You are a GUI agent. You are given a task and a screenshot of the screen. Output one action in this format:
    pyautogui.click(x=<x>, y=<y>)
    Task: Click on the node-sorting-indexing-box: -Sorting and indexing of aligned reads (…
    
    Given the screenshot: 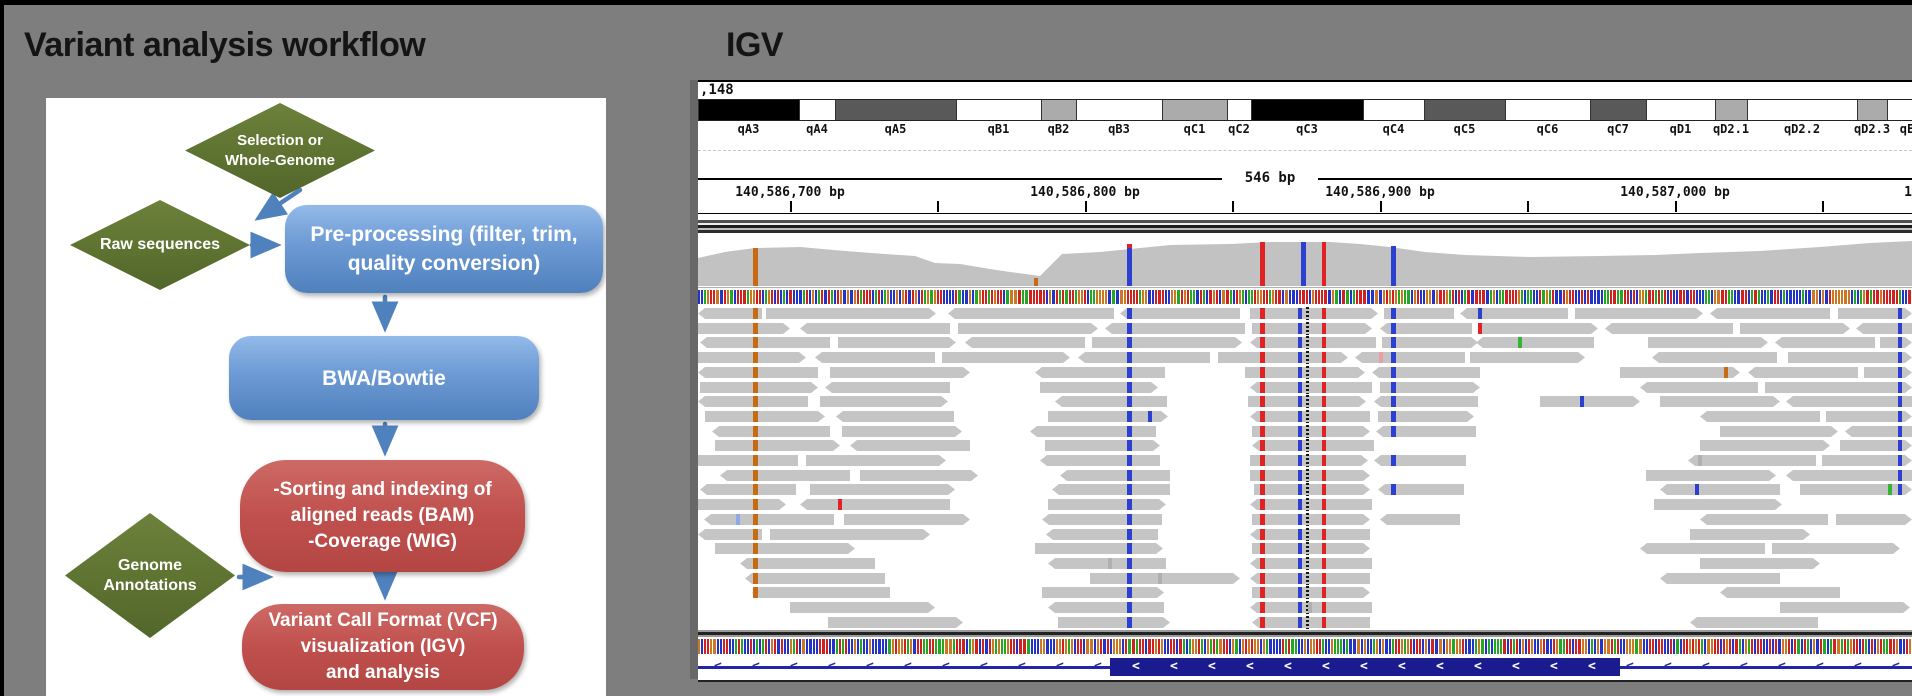 What is the action you would take?
    pyautogui.click(x=382, y=516)
    